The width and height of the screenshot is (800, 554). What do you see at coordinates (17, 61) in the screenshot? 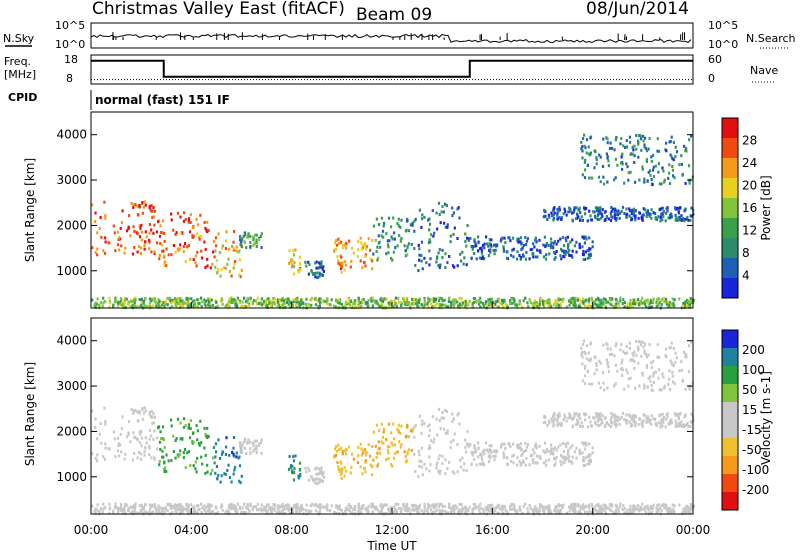
I see `freq-label-1: Freq.` at bounding box center [17, 61].